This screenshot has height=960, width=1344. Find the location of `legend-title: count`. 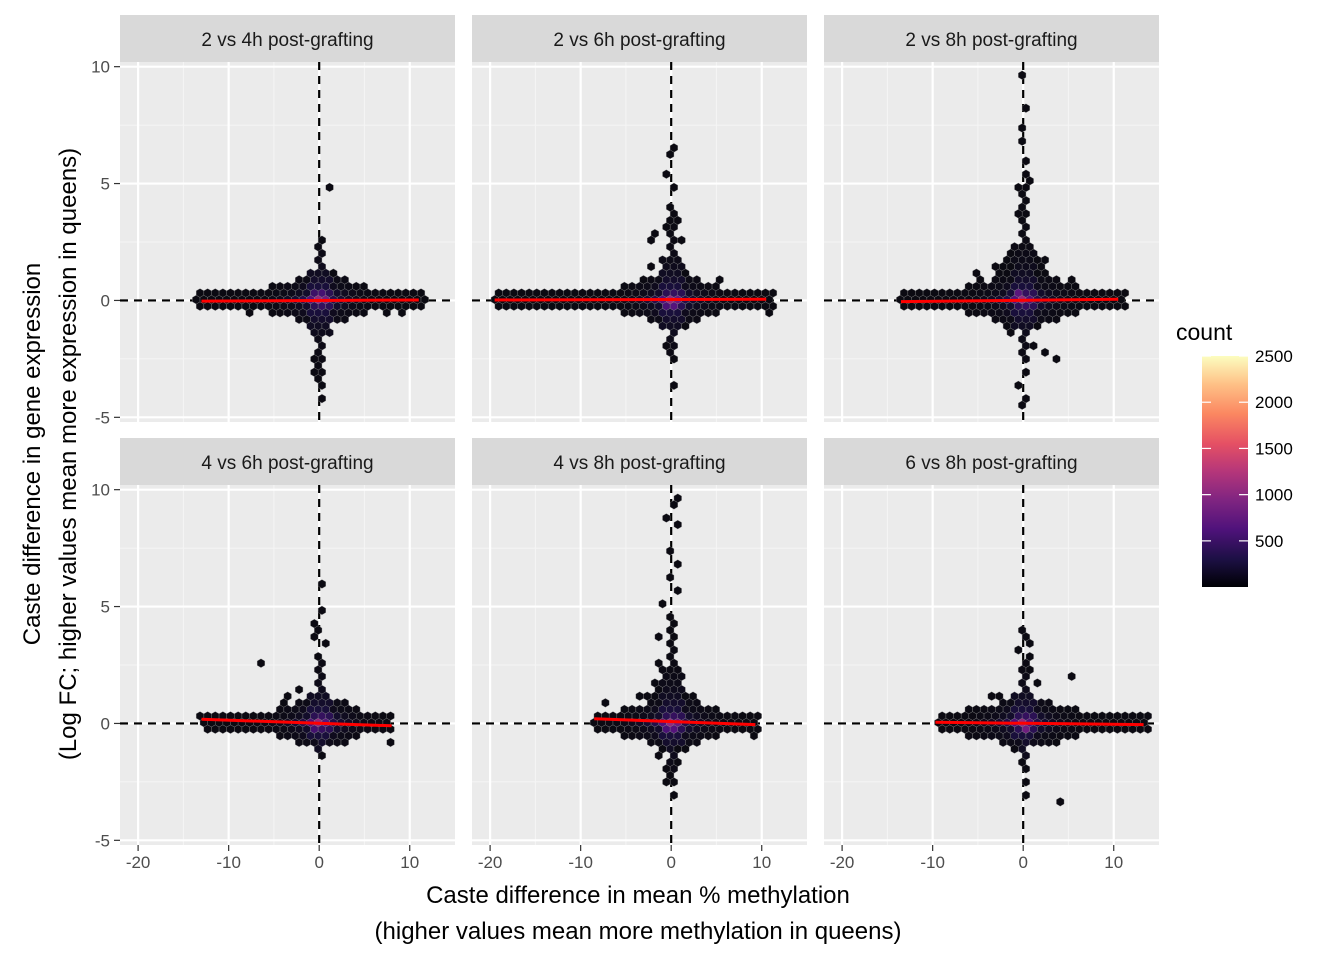

legend-title: count is located at coordinates (1204, 332).